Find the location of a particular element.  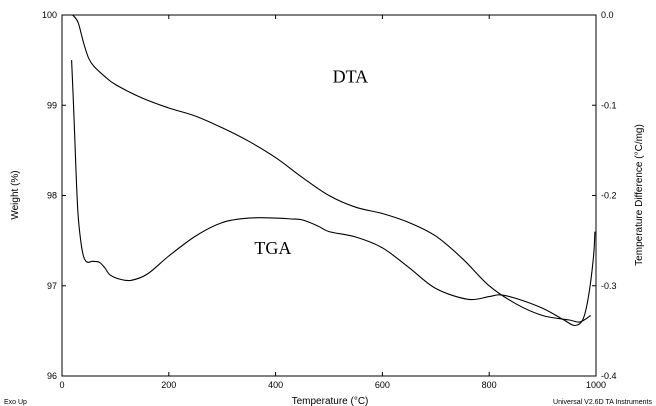

annotation-tga: TGA is located at coordinates (272, 248).